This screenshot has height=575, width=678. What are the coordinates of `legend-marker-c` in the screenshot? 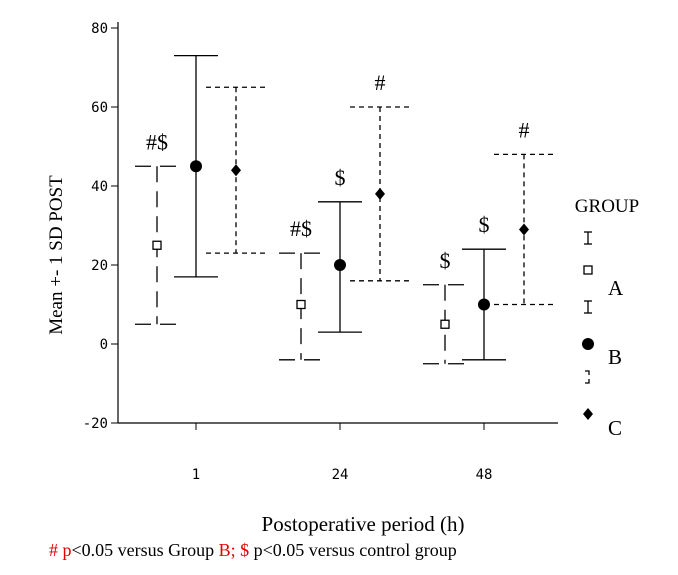 It's located at (588, 414).